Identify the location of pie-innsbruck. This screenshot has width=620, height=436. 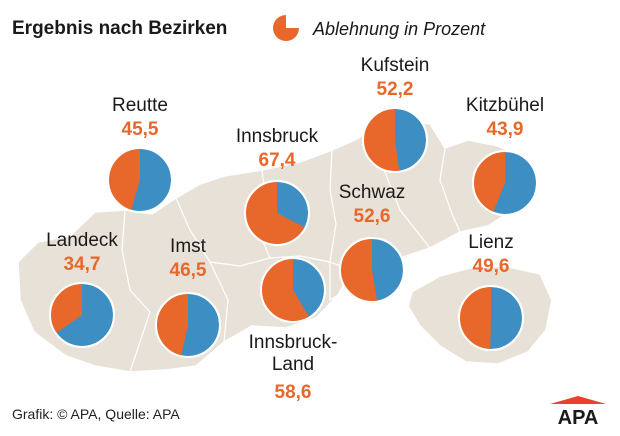
(277, 213).